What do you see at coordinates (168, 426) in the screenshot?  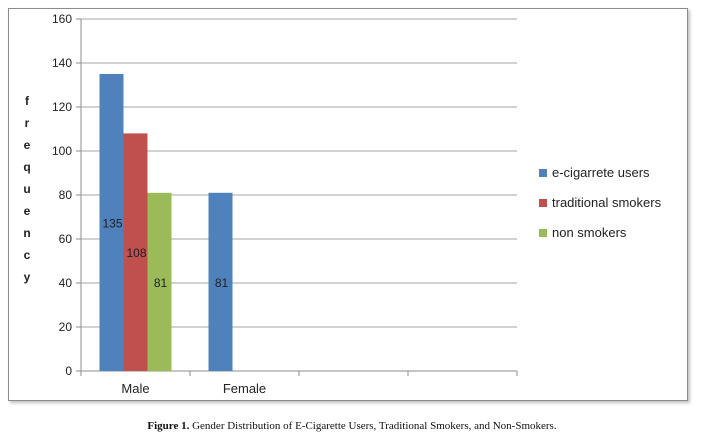 I see `figure-label: Figure 1.` at bounding box center [168, 426].